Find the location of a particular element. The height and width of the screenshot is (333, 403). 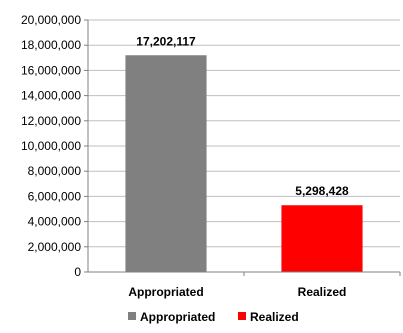

legend-label: Realized is located at coordinates (274, 317).